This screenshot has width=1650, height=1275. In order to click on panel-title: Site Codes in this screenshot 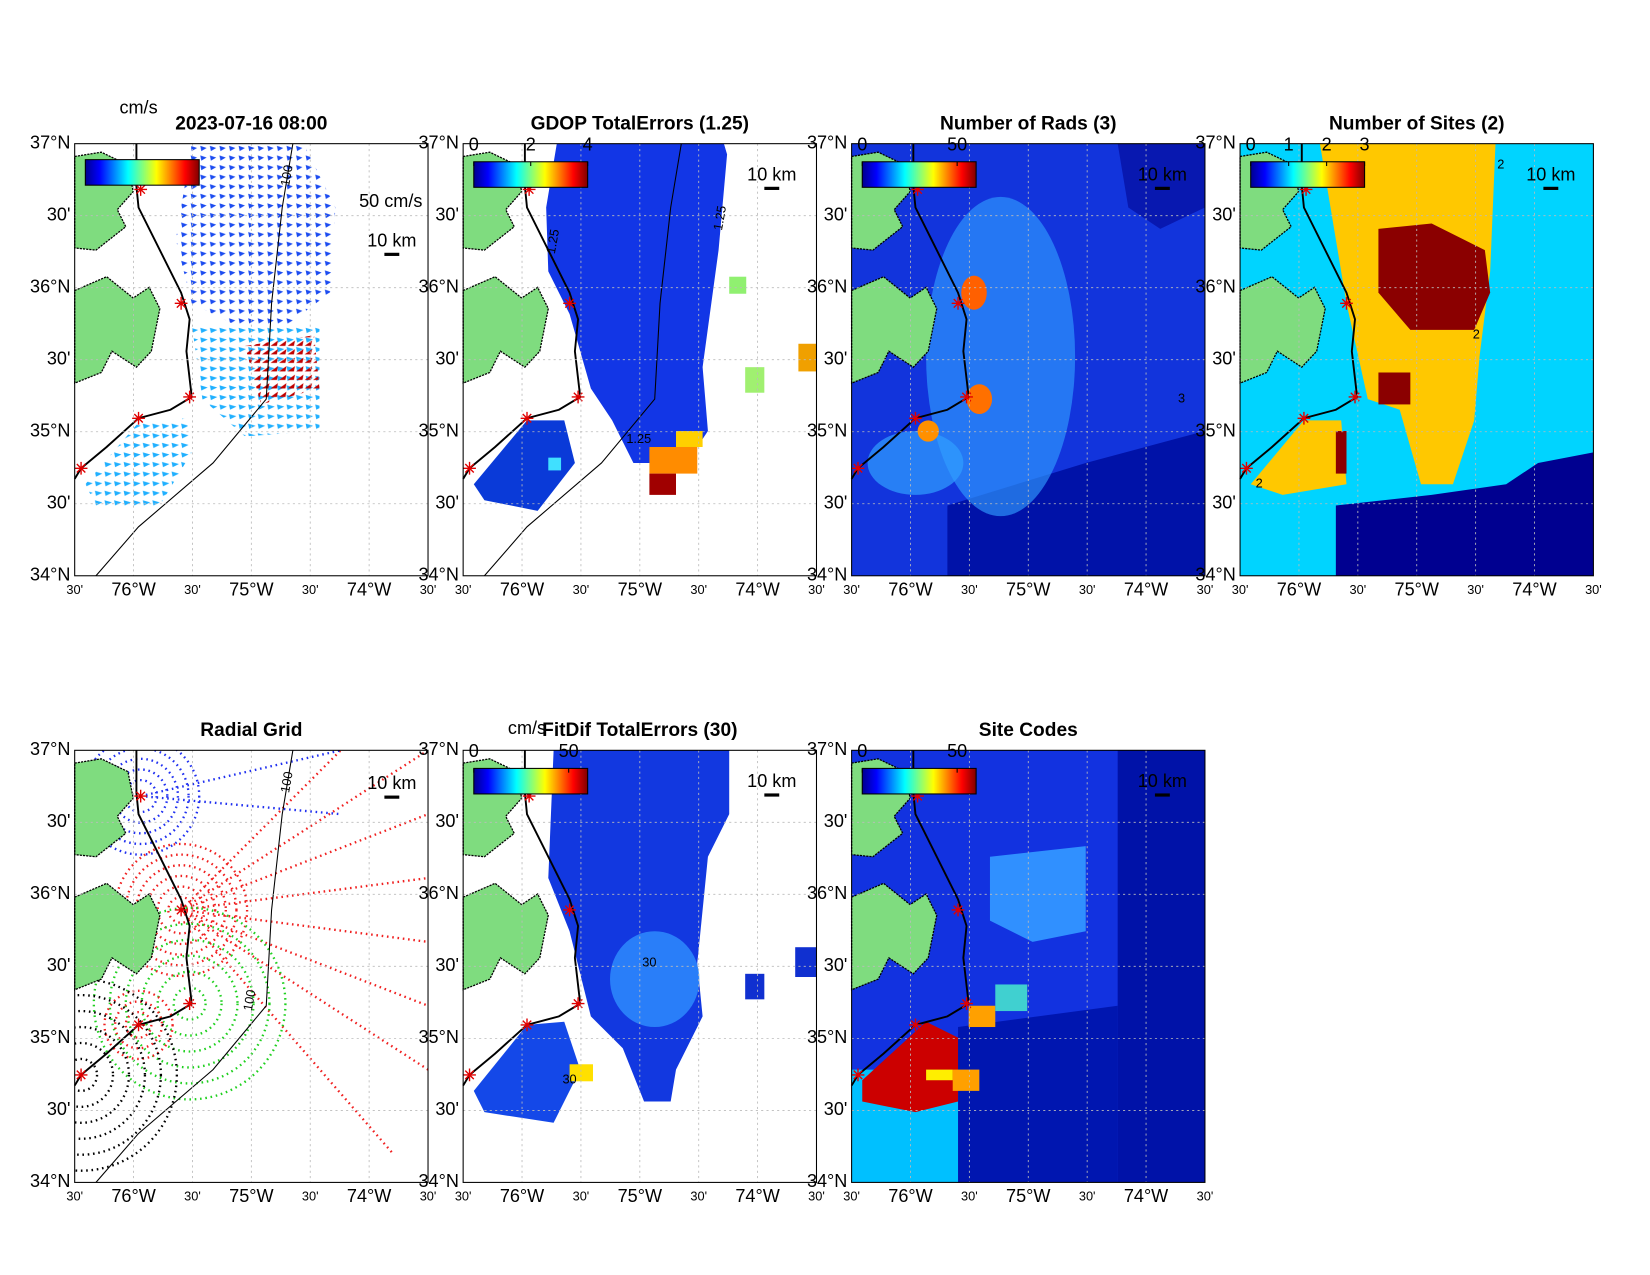, I will do `click(1028, 730)`.